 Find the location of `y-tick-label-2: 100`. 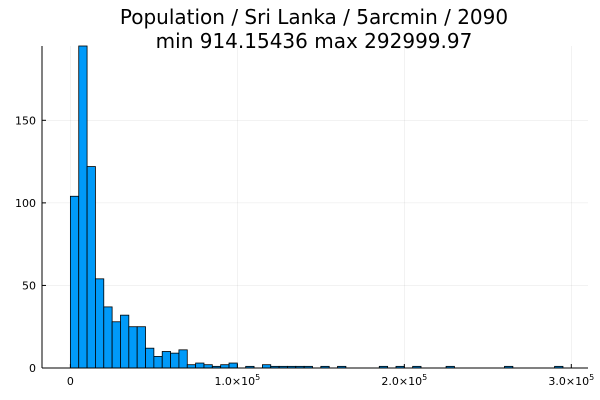

y-tick-label-2: 100 is located at coordinates (25, 203).